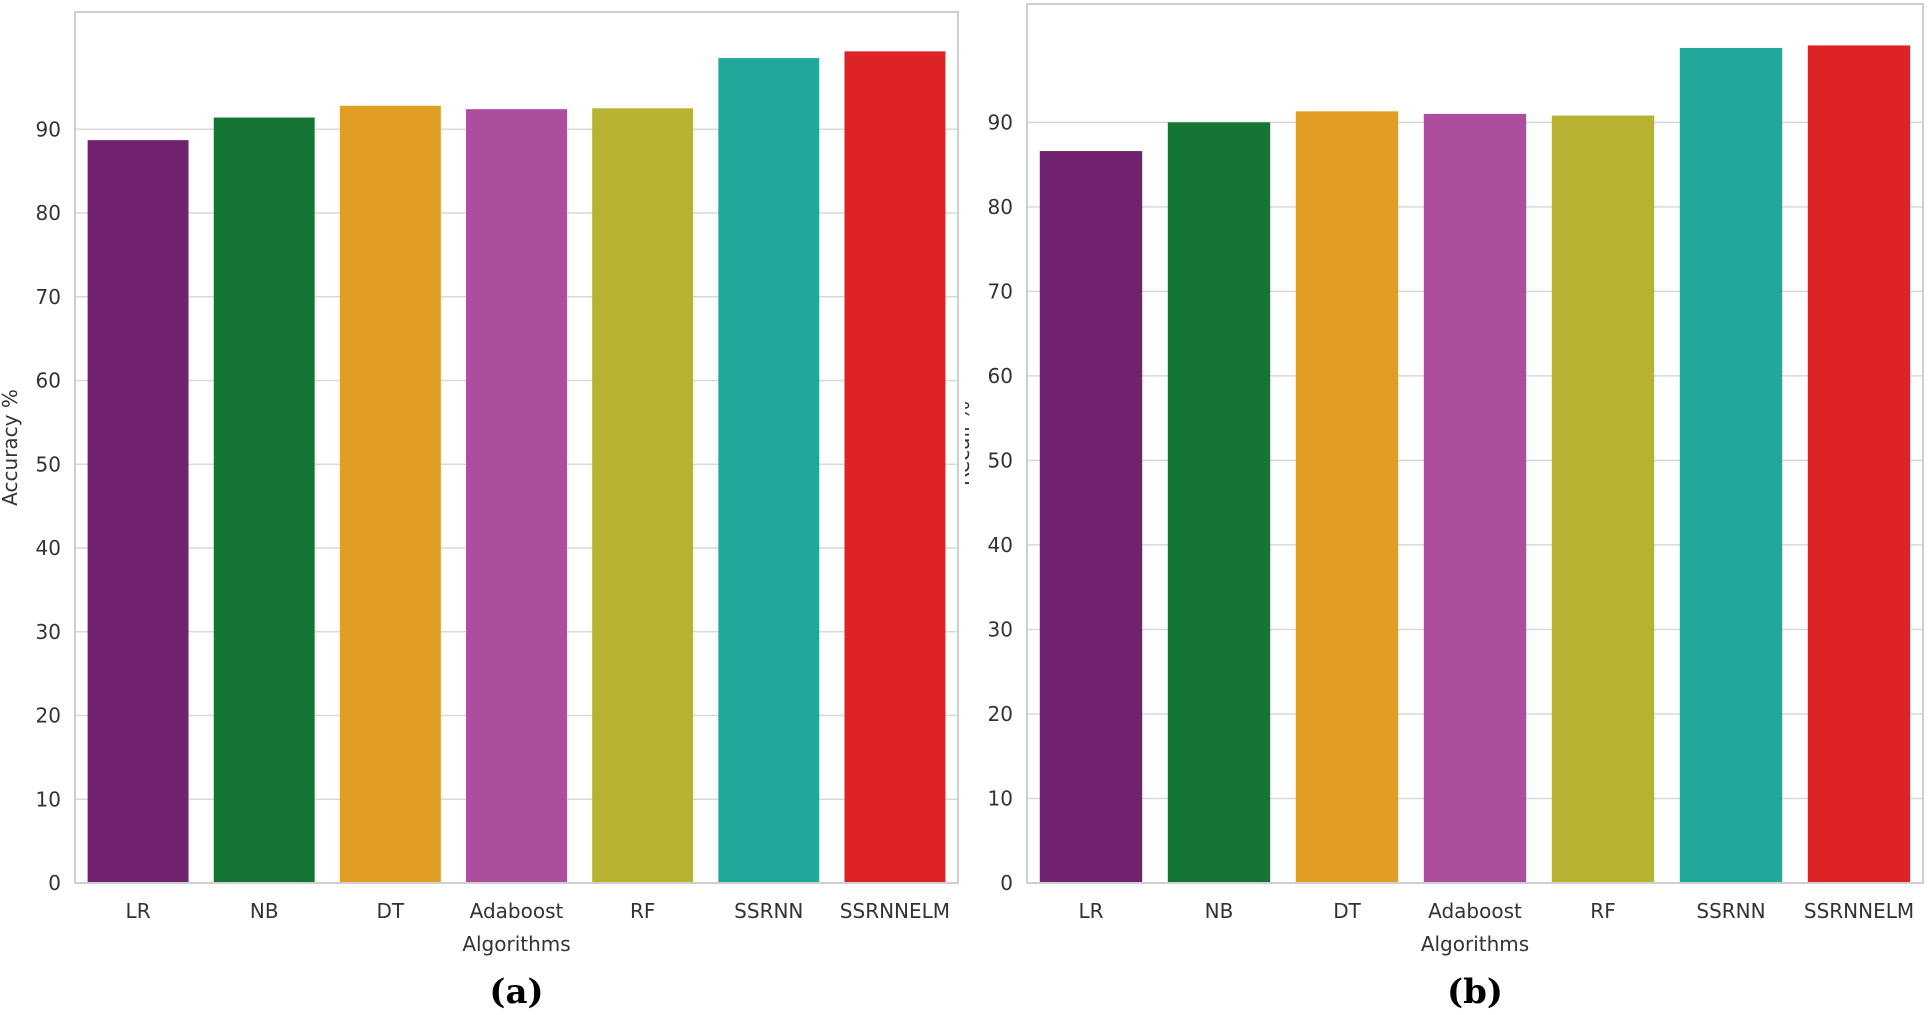 The height and width of the screenshot is (1015, 1930). What do you see at coordinates (969, 443) in the screenshot?
I see `y-axis-label: Recall %` at bounding box center [969, 443].